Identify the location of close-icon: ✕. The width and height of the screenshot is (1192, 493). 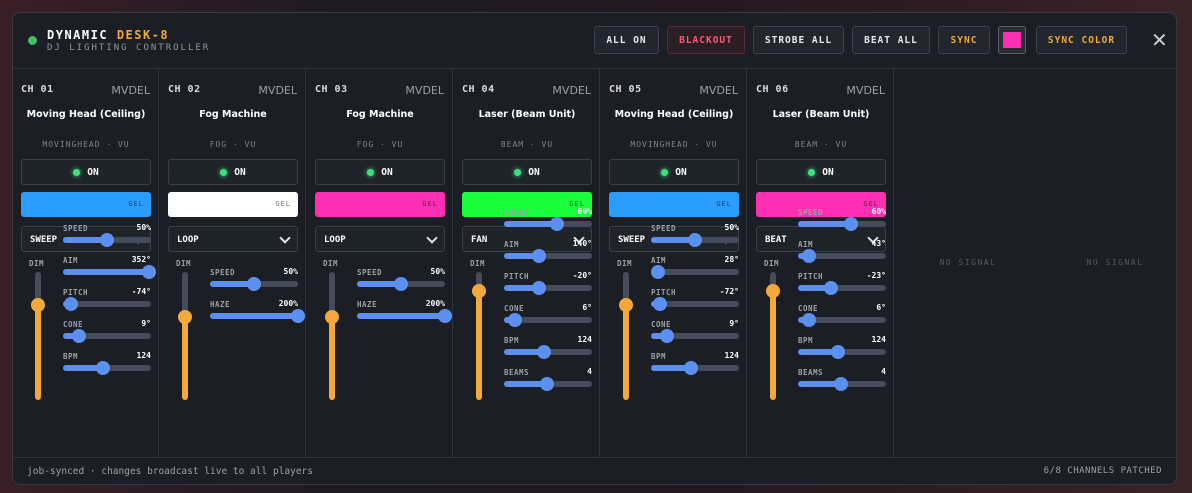
(1159, 40).